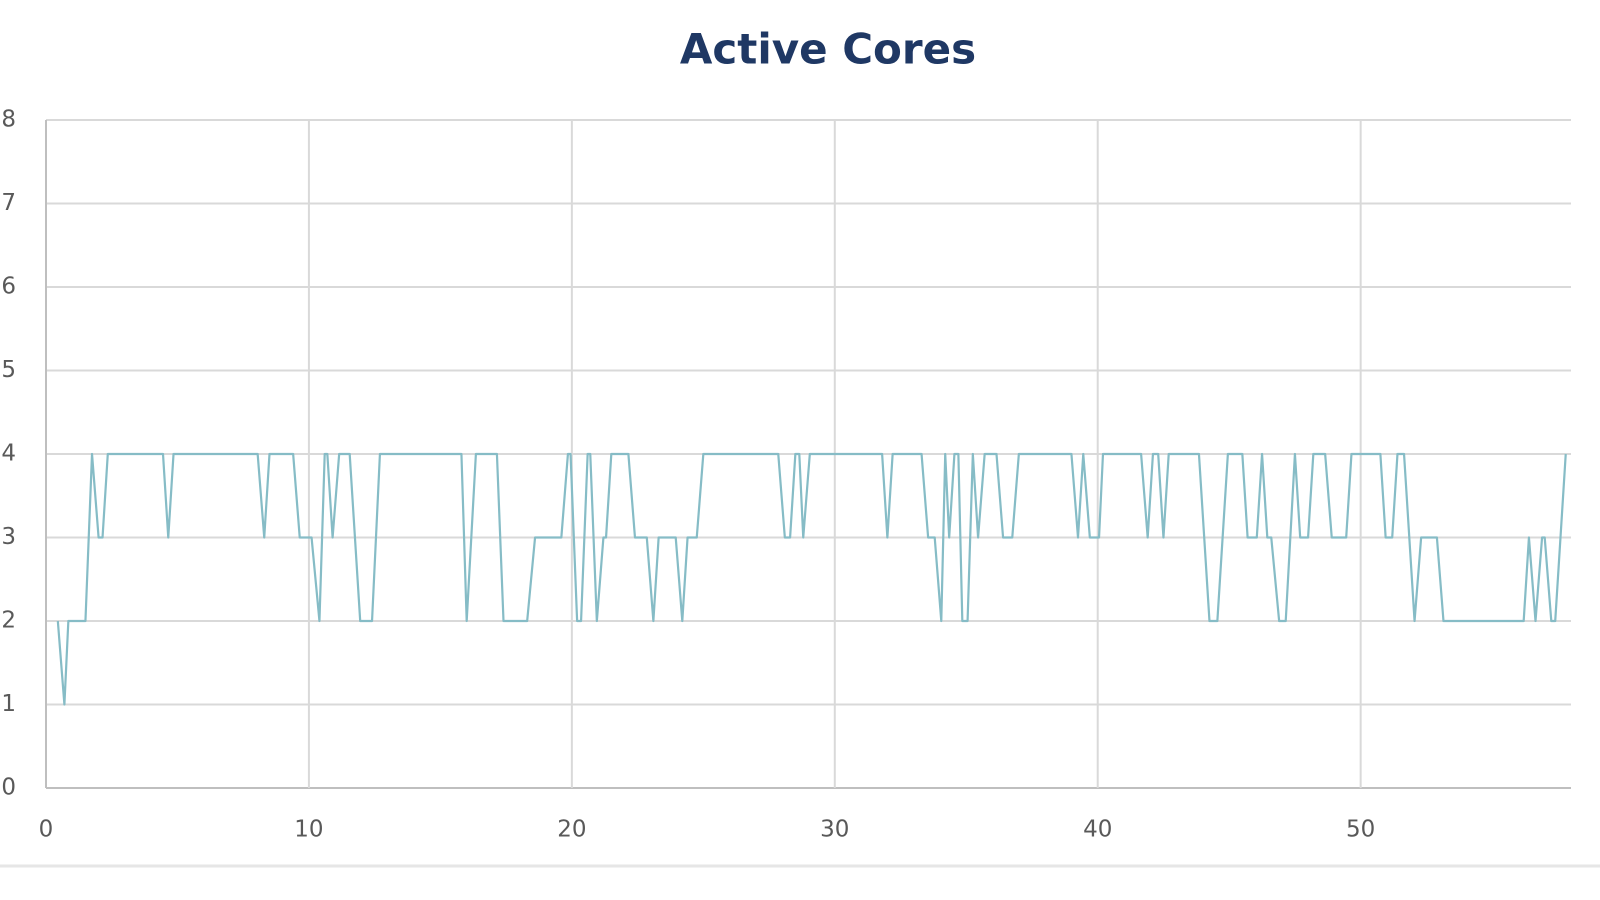 Image resolution: width=1600 pixels, height=900 pixels. I want to click on y-tick-label: 4, so click(8, 454).